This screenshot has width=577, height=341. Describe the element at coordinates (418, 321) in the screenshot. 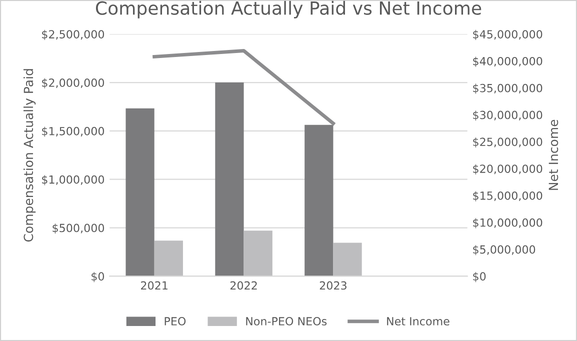

I see `legend-label: Net Income` at that location.